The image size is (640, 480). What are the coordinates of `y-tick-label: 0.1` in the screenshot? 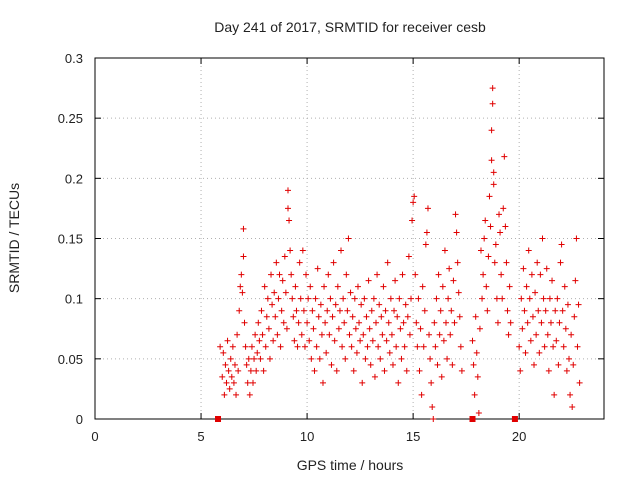 It's located at (74, 299).